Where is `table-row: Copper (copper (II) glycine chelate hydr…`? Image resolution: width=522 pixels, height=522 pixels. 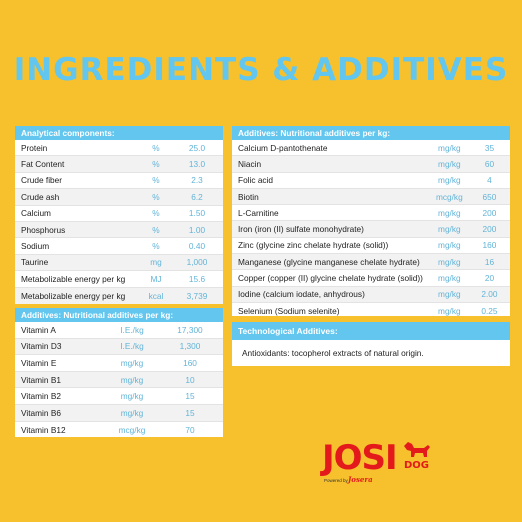
table-row: Copper (copper (II) glycine chelate hydr… is located at coordinates (371, 278).